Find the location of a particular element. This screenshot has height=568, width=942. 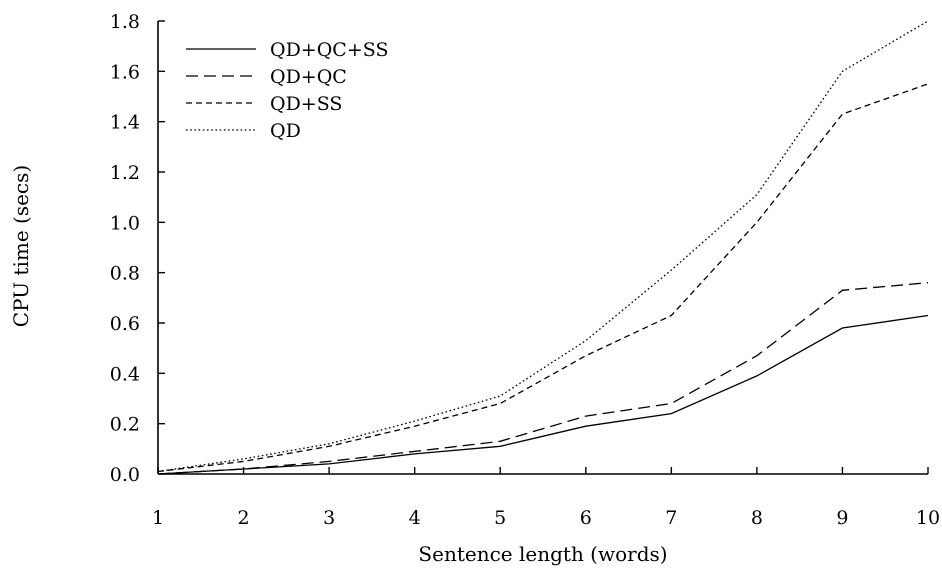

y-tick-label: 0.0 is located at coordinates (125, 475).